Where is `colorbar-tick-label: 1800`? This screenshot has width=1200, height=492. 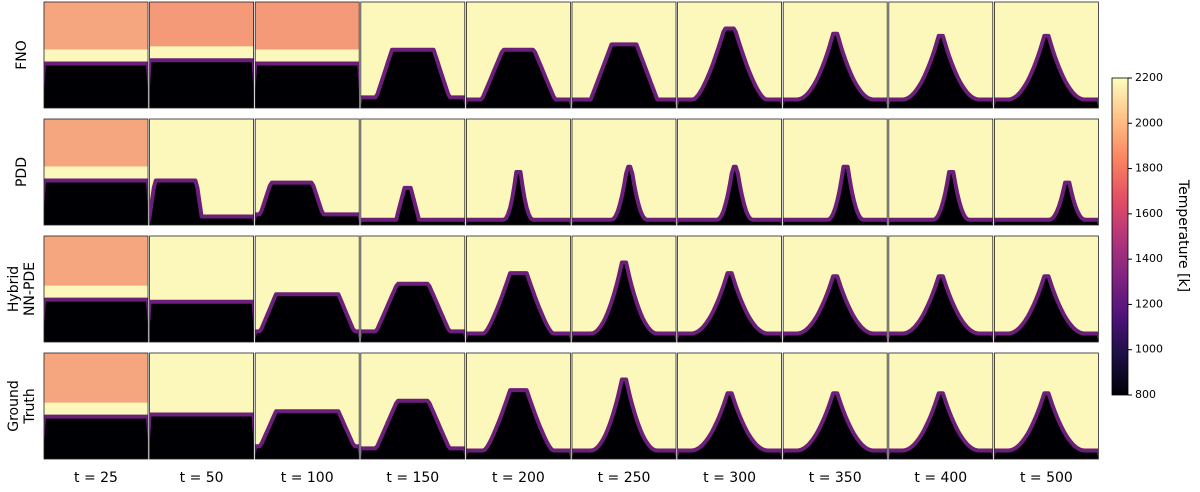
colorbar-tick-label: 1800 is located at coordinates (1149, 168).